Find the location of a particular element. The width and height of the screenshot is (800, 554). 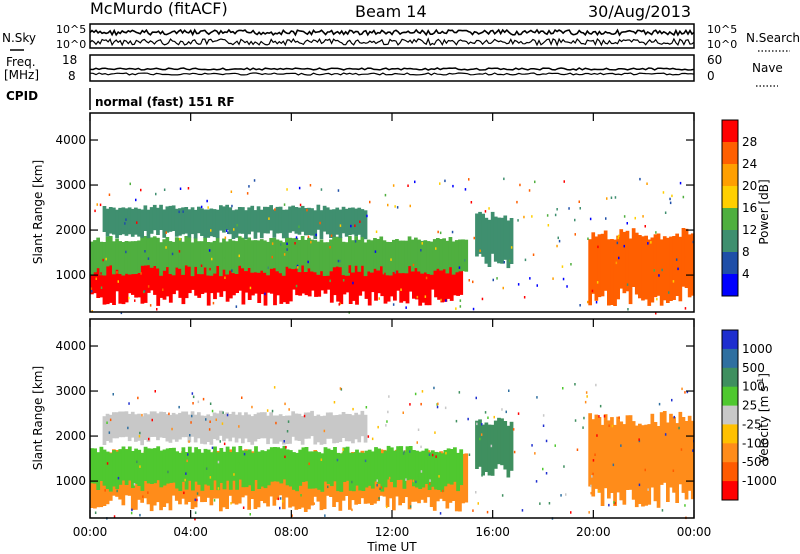

noise-sky-label: N.Sky is located at coordinates (19, 38).